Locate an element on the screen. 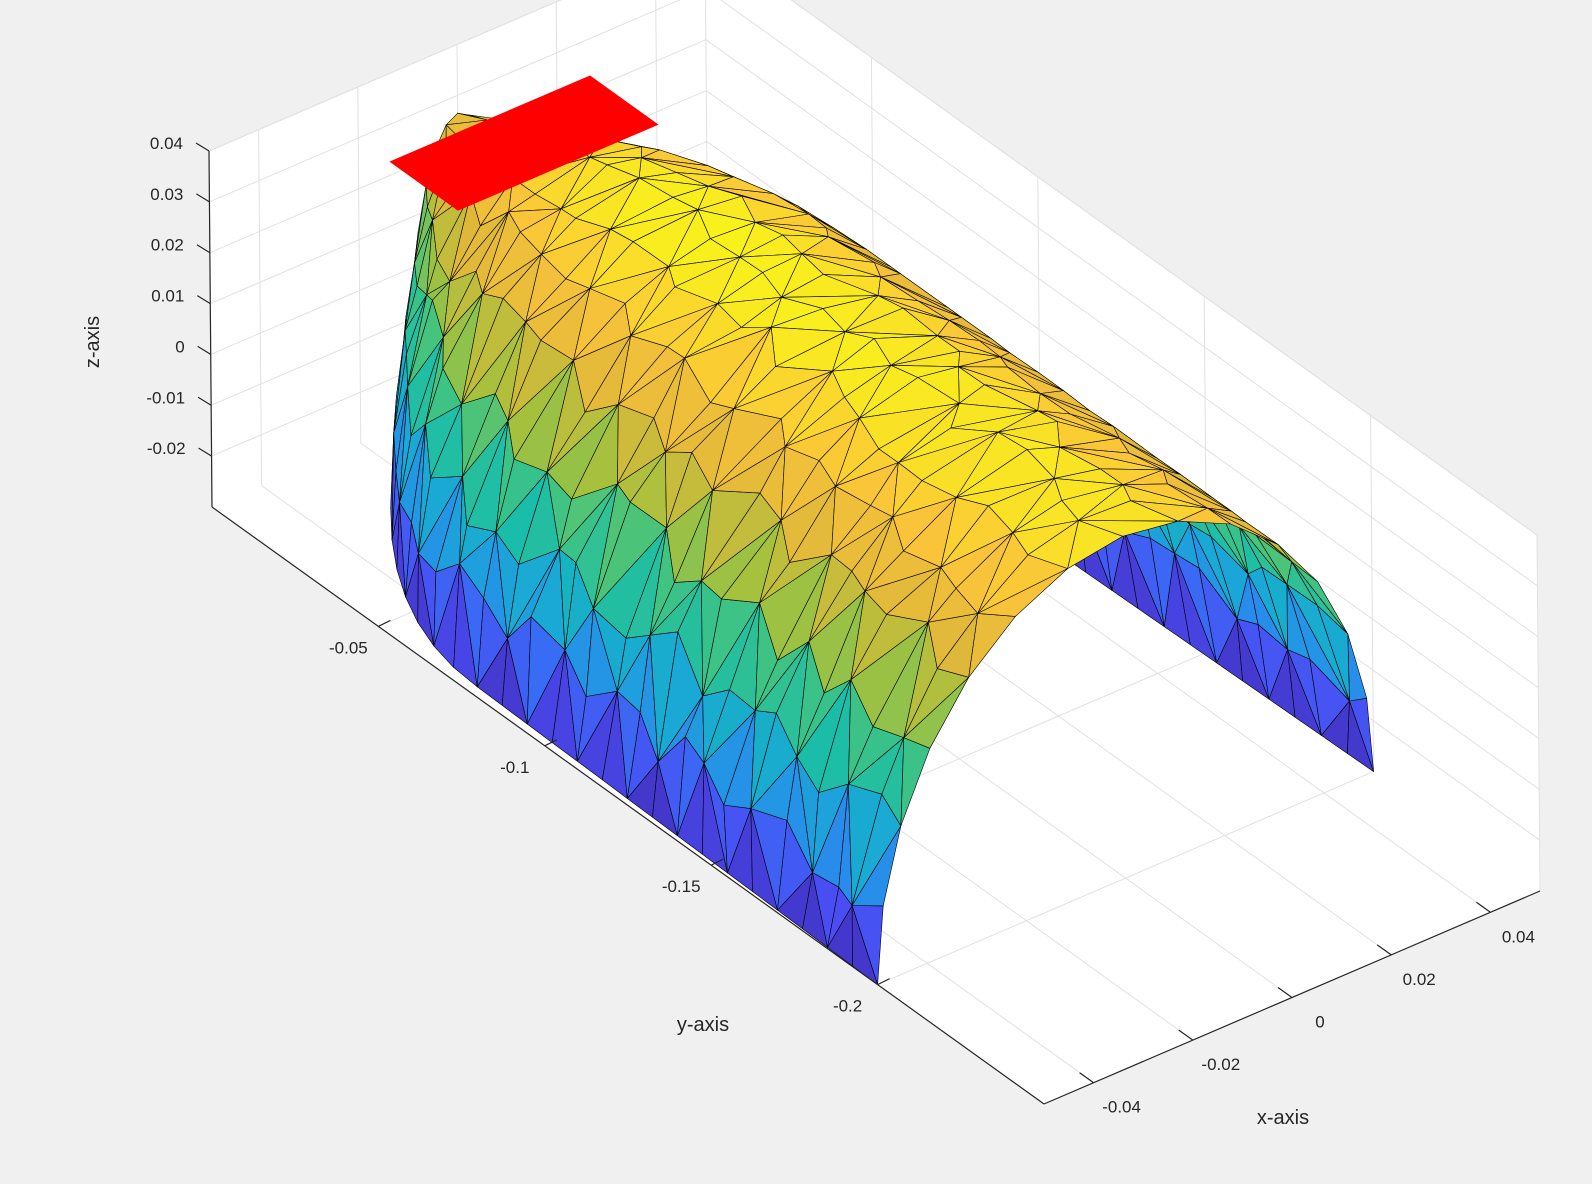  z-tick-label: 0 is located at coordinates (179, 346).